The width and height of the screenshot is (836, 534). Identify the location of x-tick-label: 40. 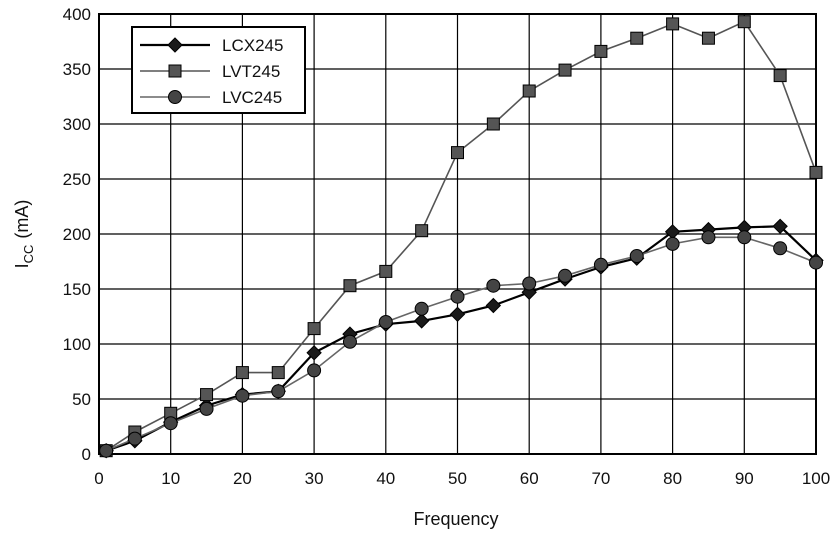
(385, 478).